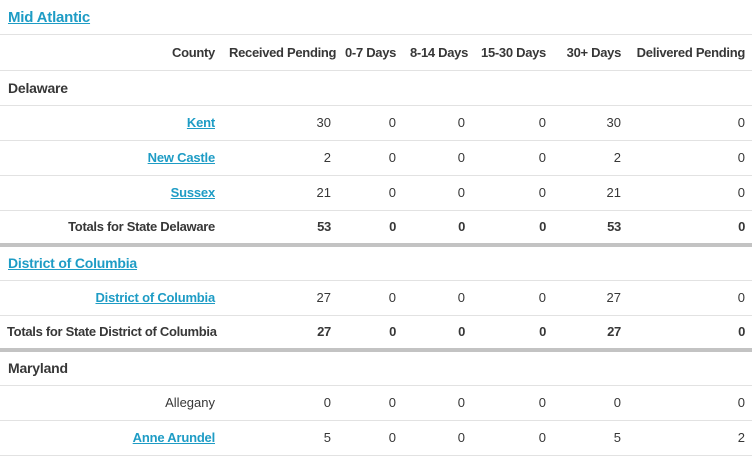 The image size is (752, 461). Describe the element at coordinates (174, 437) in the screenshot. I see `county-link: Anne Arundel` at that location.